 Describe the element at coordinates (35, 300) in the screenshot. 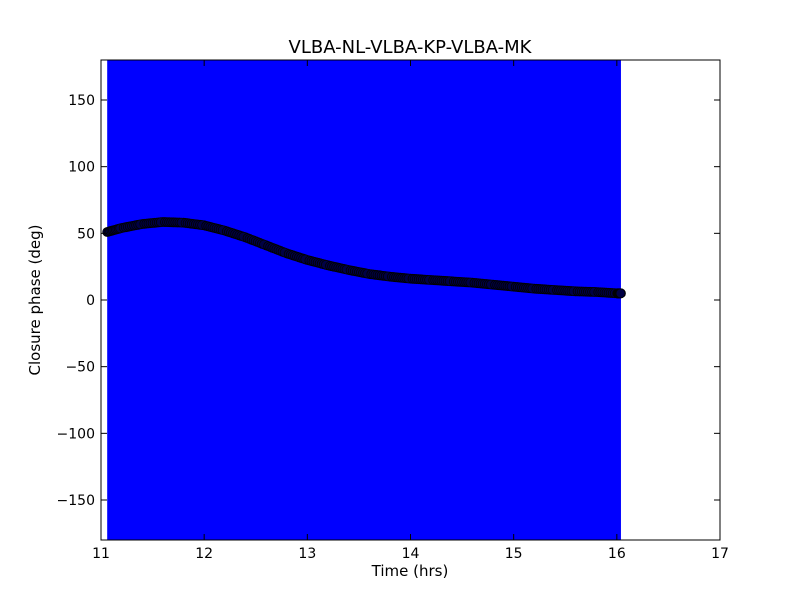

I see `y-axis-title: Closure phase (deg)` at that location.